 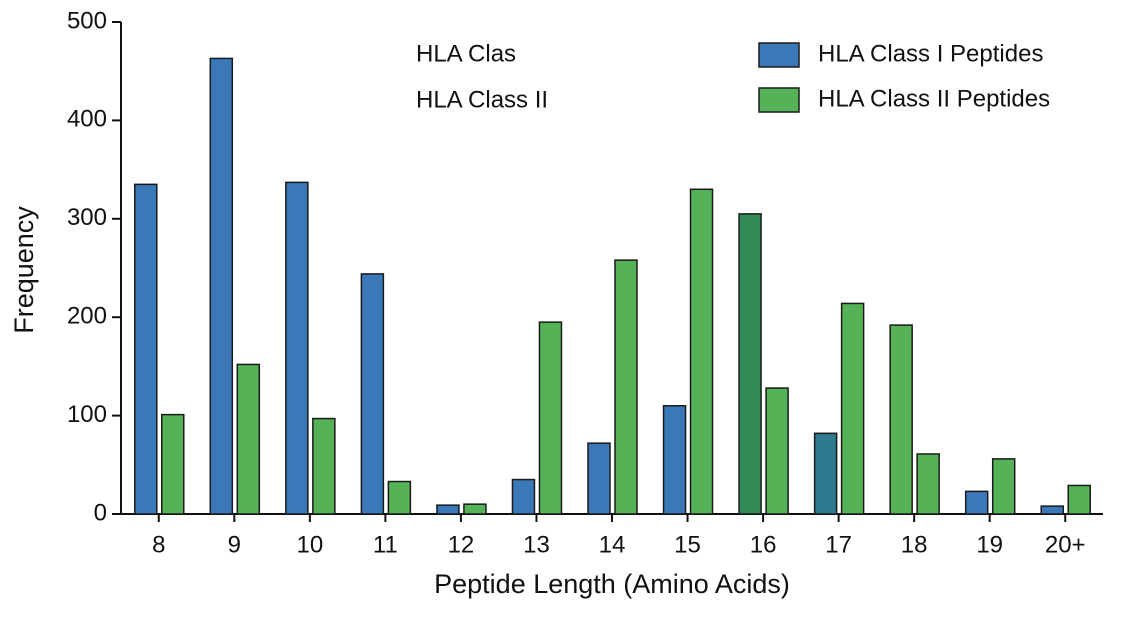 What do you see at coordinates (914, 544) in the screenshot?
I see `x-tick-label: 18` at bounding box center [914, 544].